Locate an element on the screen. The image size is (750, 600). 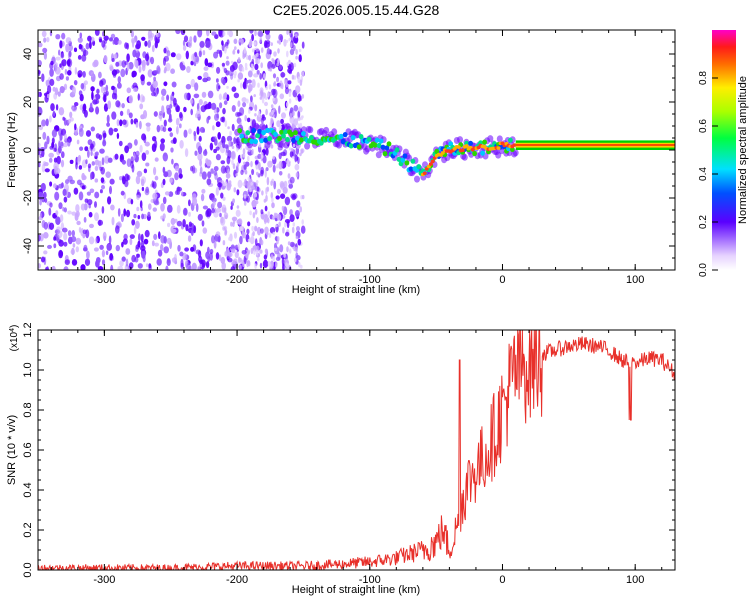
trace-core is located at coordinates (430, 164).